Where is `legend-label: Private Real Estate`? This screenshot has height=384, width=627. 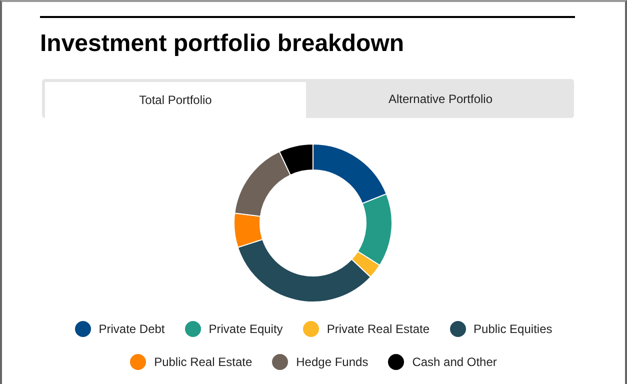
legend-label: Private Real Estate is located at coordinates (378, 329).